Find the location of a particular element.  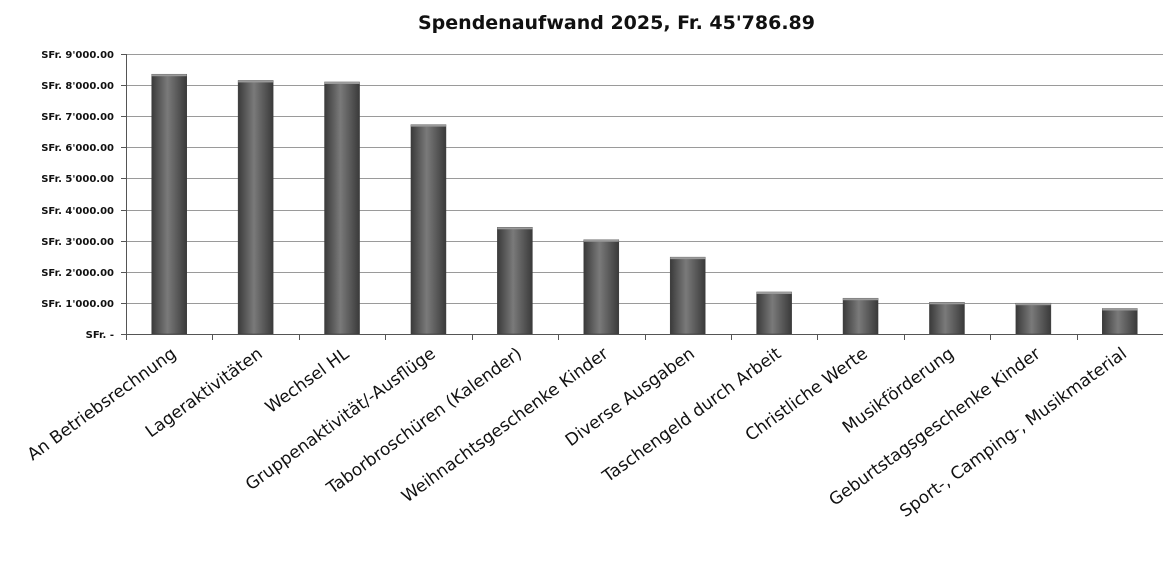

y-tick-label: SFr. 3'000.00 is located at coordinates (77, 242).